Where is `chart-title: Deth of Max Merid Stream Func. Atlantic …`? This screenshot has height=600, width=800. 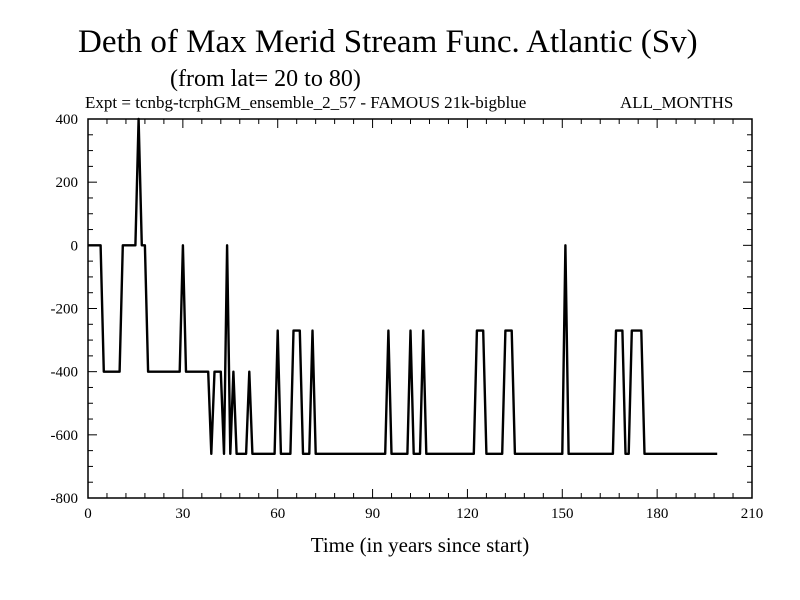
chart-title: Deth of Max Merid Stream Func. Atlantic … is located at coordinates (388, 42).